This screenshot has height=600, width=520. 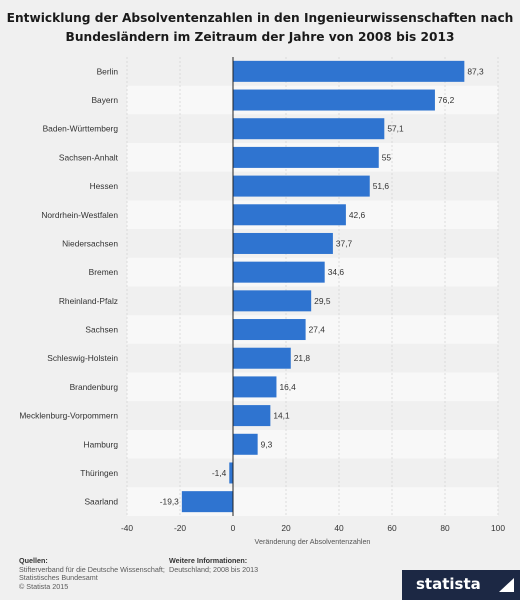 I want to click on category-label: Rheinland-Pfalz, so click(x=88, y=301).